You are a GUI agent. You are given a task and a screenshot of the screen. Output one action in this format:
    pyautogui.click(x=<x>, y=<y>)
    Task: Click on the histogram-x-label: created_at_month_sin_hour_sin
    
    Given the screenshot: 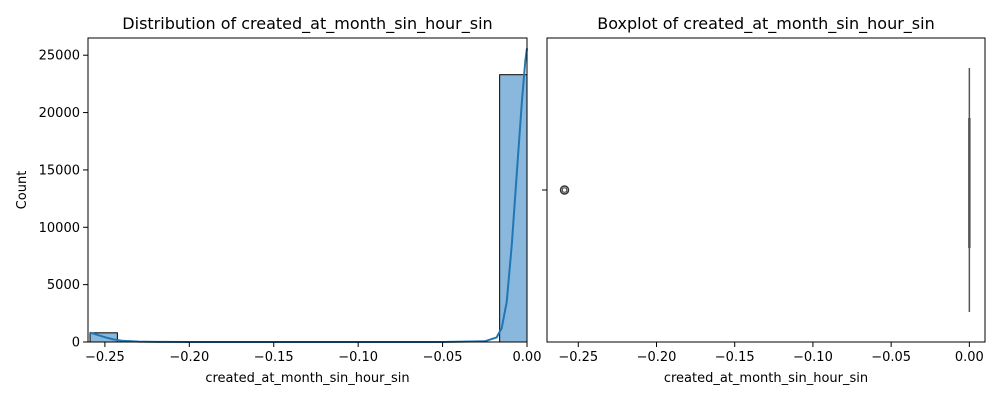 What is the action you would take?
    pyautogui.click(x=307, y=378)
    